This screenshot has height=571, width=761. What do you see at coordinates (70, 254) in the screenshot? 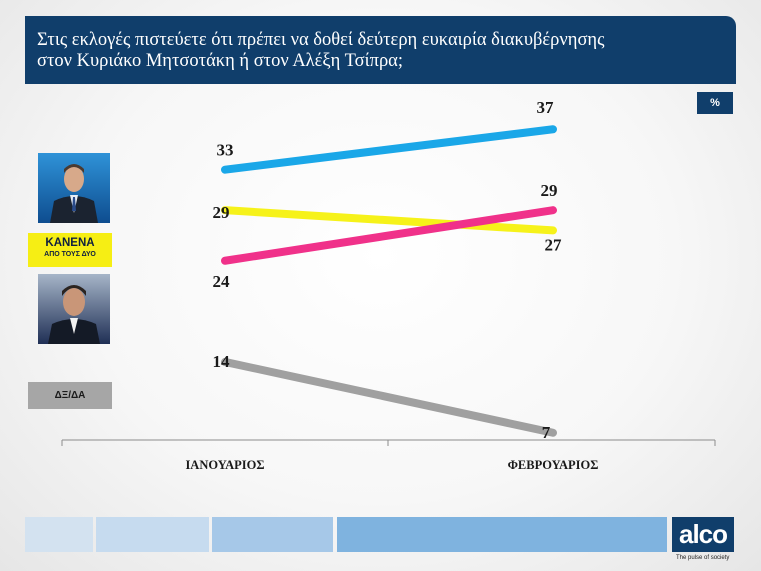
I see `none-legend-subtitle: ΑΠΟ ΤΟΥΣ ΔΥΟ` at bounding box center [70, 254].